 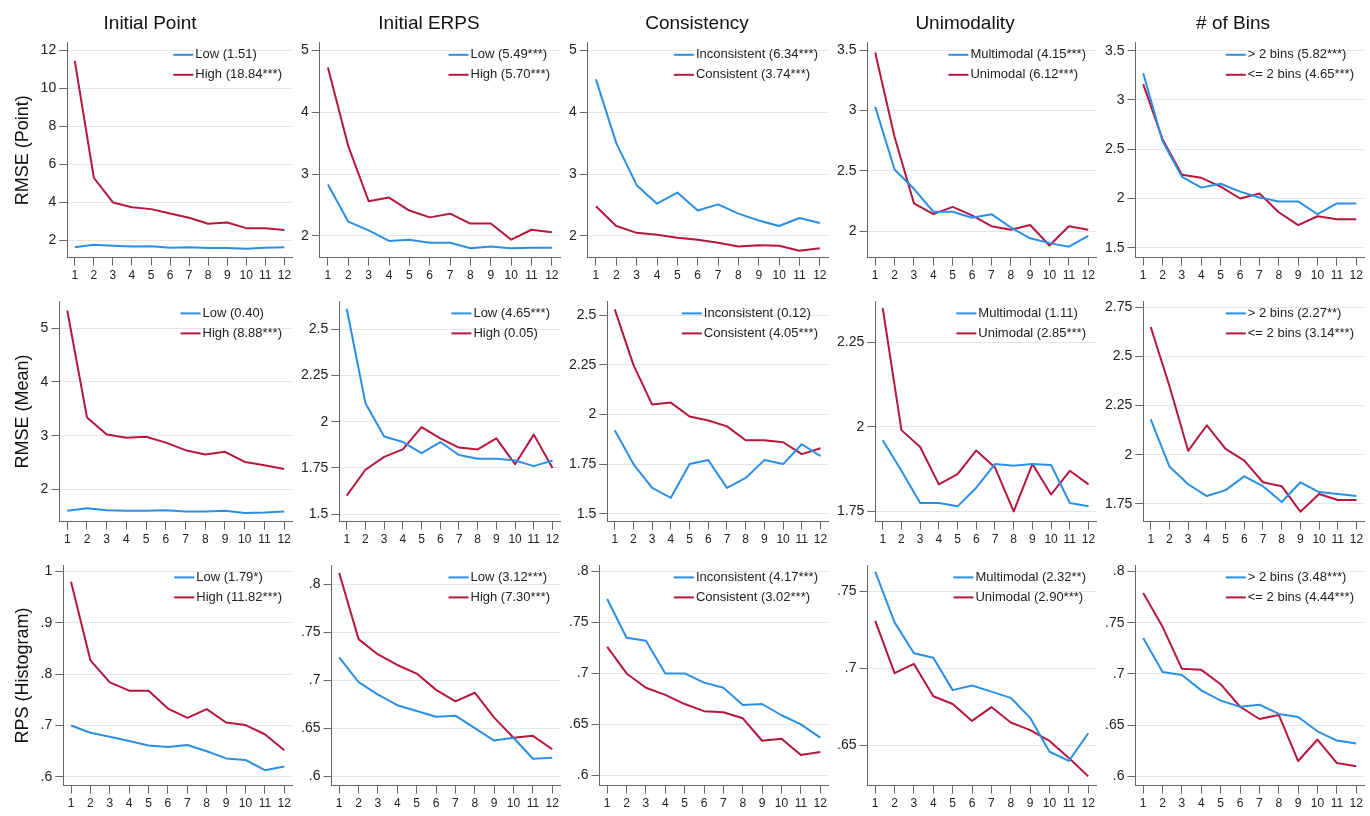 What do you see at coordinates (150, 22) in the screenshot?
I see `chart-title: Initial Point` at bounding box center [150, 22].